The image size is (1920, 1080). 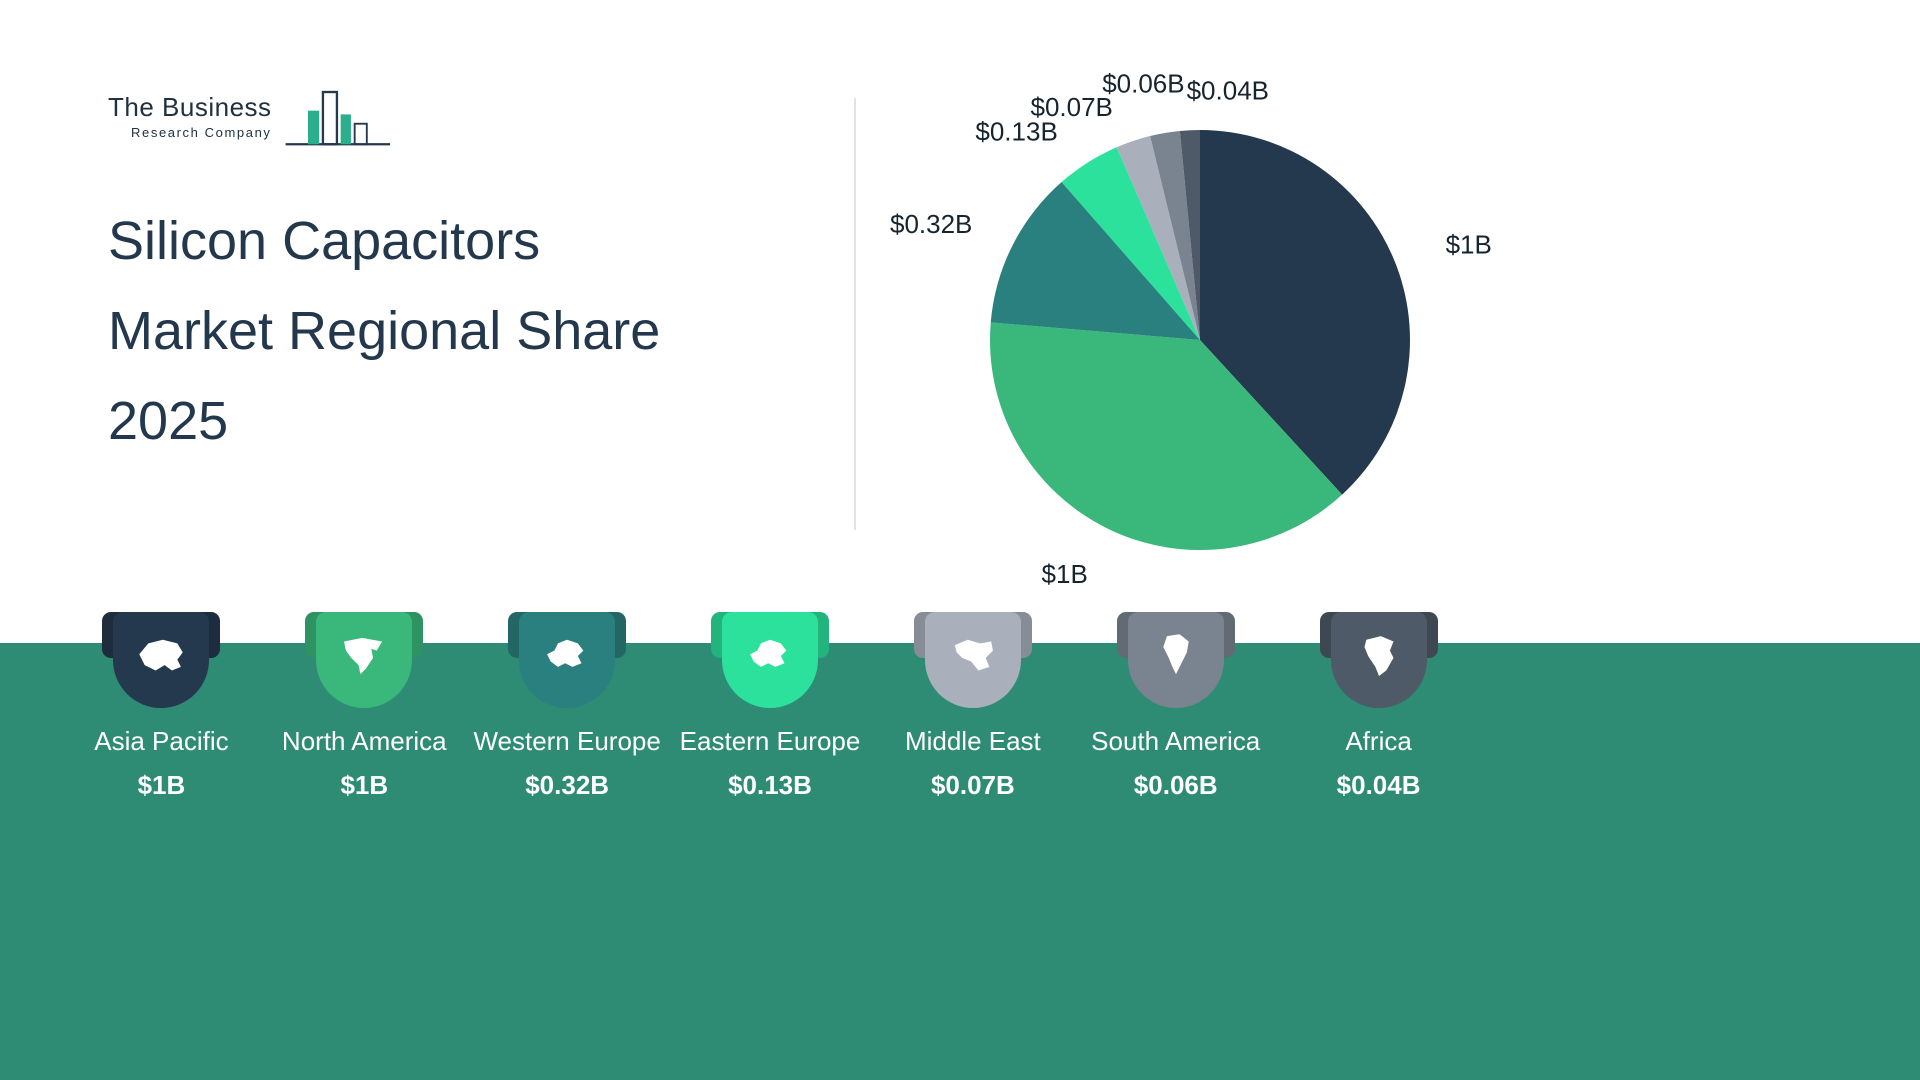 I want to click on pie-slice-north-america, so click(x=1166, y=436).